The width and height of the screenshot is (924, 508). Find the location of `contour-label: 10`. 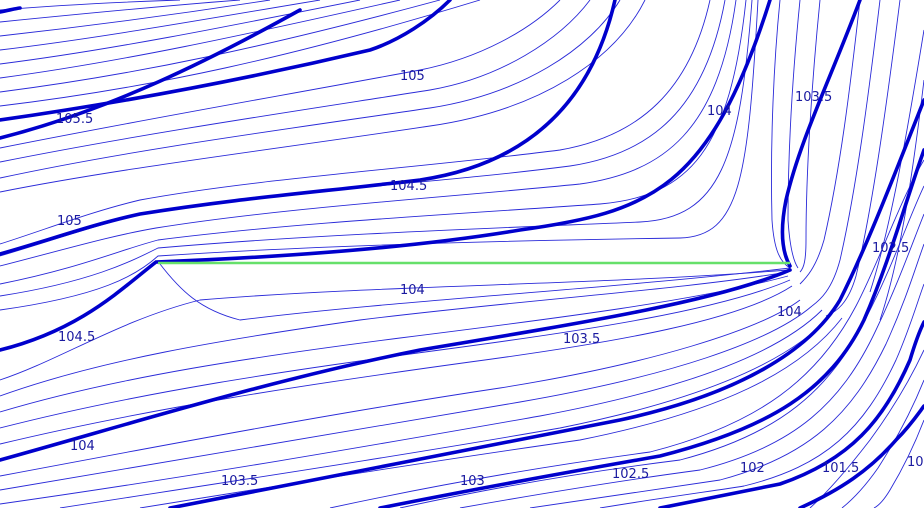

contour-label: 10 is located at coordinates (915, 462).